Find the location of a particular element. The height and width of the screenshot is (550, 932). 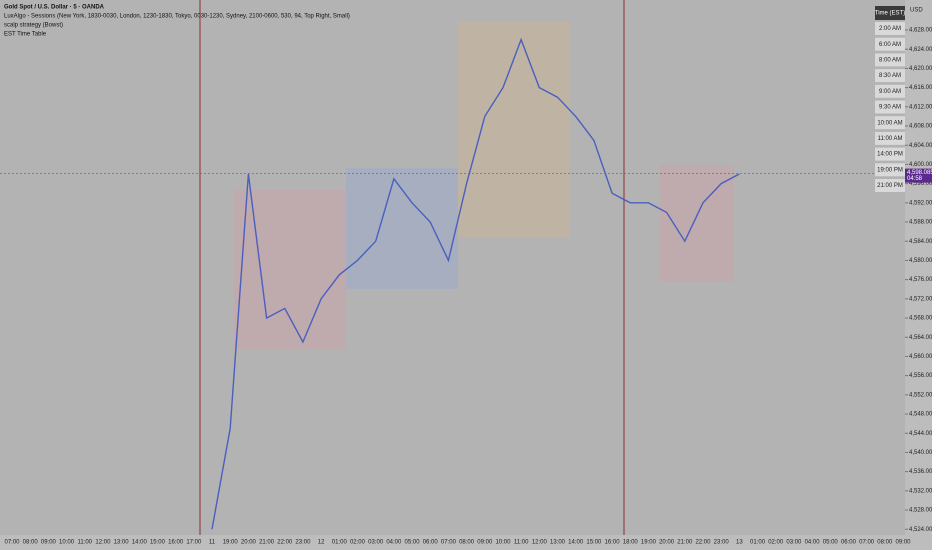

y-tick-label: 4,616.000 is located at coordinates (920, 88).